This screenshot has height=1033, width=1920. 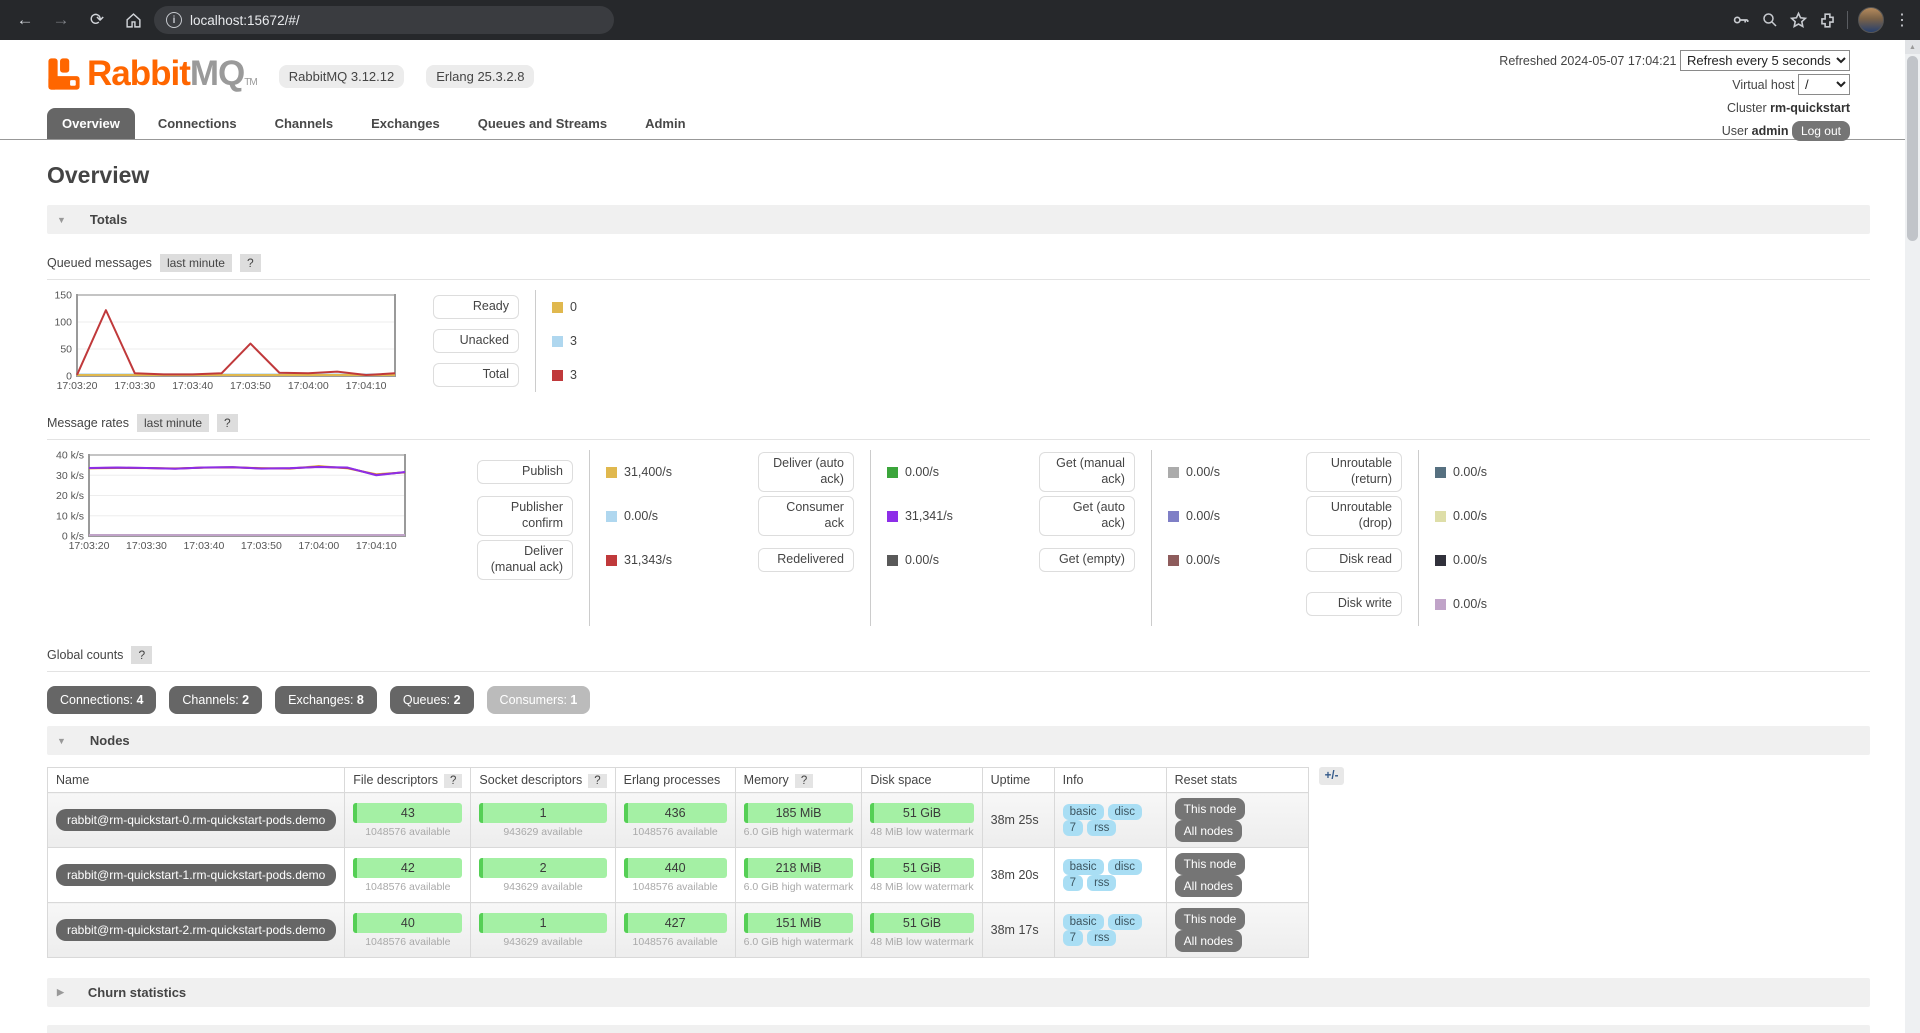 I want to click on metric-cell: 436 1048576 available, so click(x=675, y=820).